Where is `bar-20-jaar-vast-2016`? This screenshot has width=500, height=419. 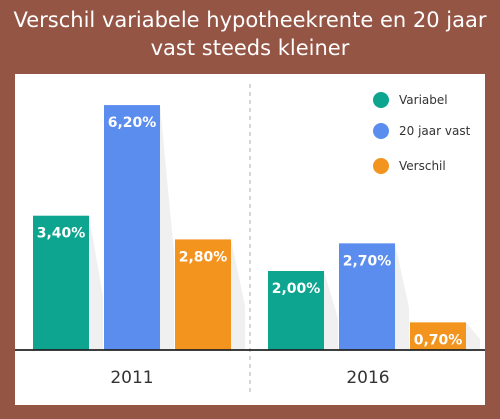 bar-20-jaar-vast-2016 is located at coordinates (367, 296).